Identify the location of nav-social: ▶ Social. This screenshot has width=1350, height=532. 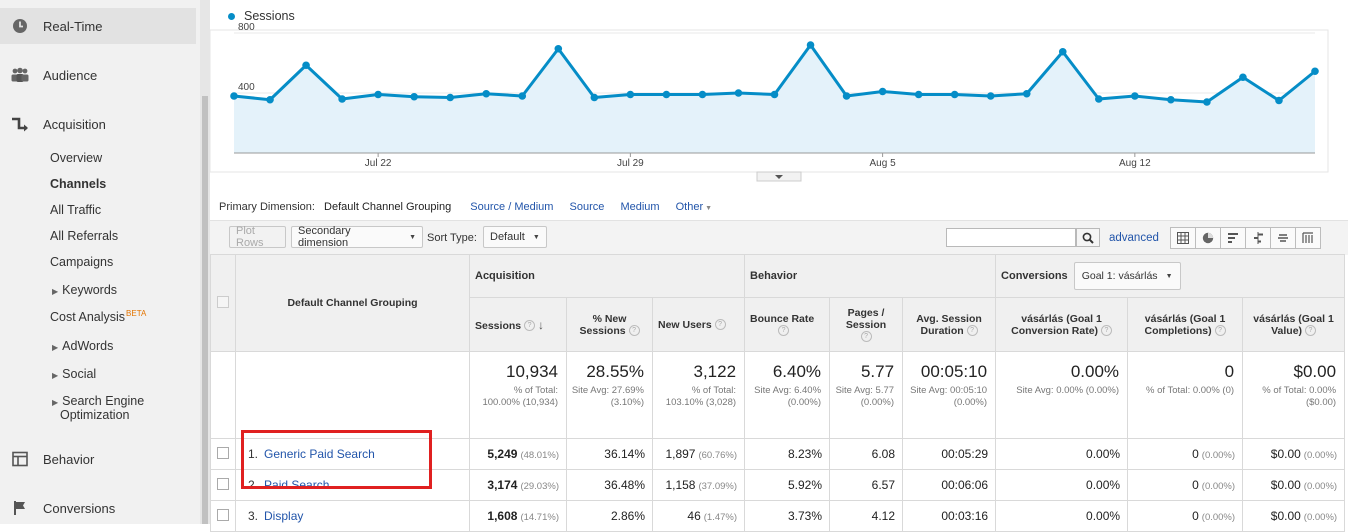
(74, 374).